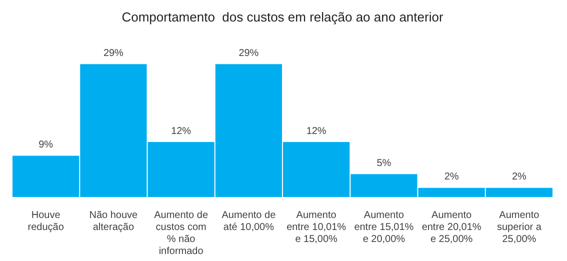  What do you see at coordinates (283, 16) in the screenshot?
I see `chart-title: Comportamento dos custos em relação ao ano anterior` at bounding box center [283, 16].